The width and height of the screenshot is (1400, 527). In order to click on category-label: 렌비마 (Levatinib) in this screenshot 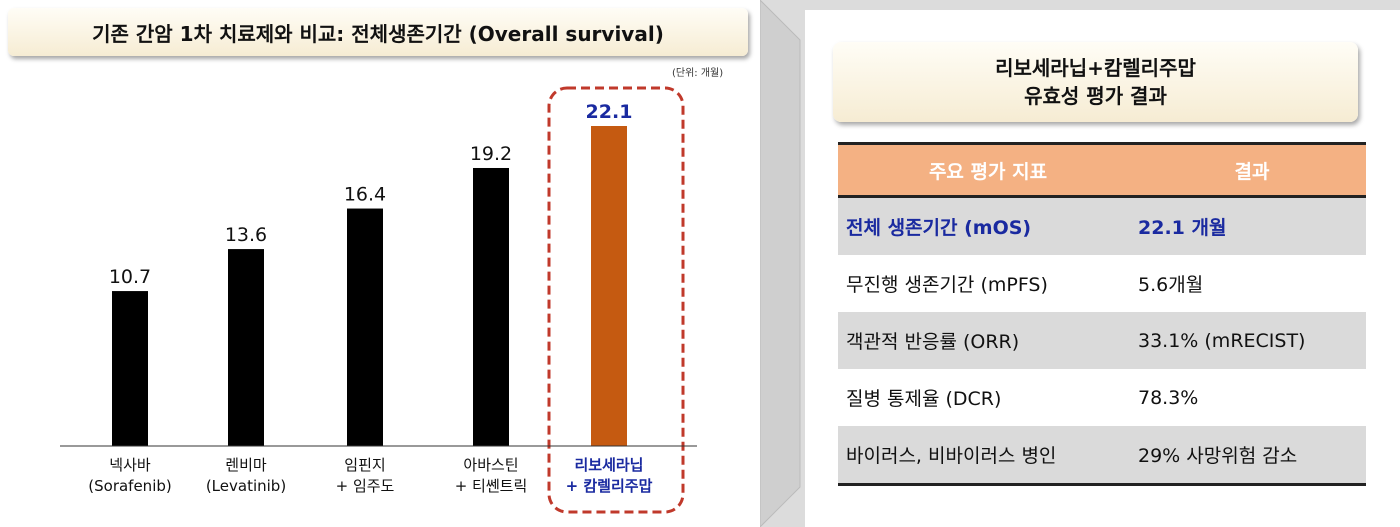, I will do `click(246, 476)`.